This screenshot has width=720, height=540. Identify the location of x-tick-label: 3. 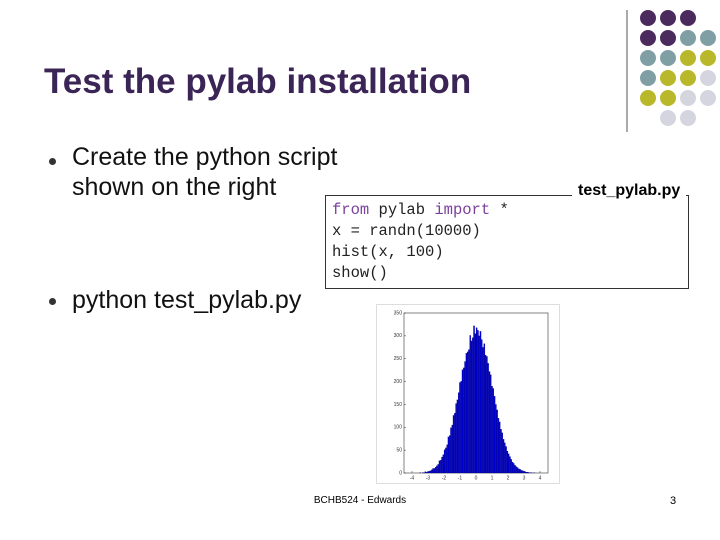
(524, 478).